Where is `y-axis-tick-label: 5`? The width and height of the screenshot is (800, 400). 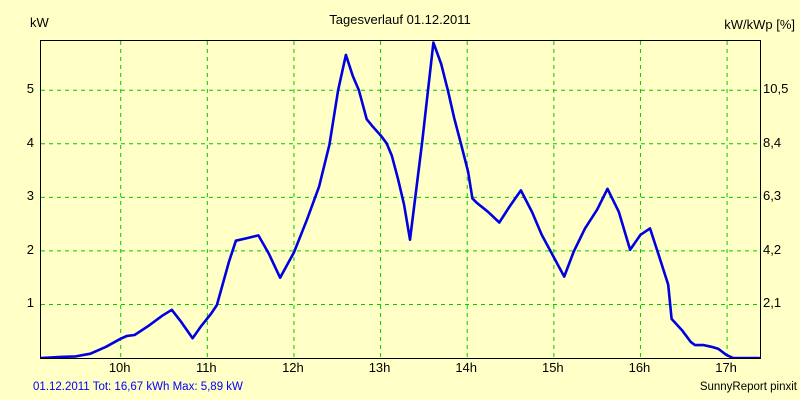
y-axis-tick-label: 5 is located at coordinates (30, 89).